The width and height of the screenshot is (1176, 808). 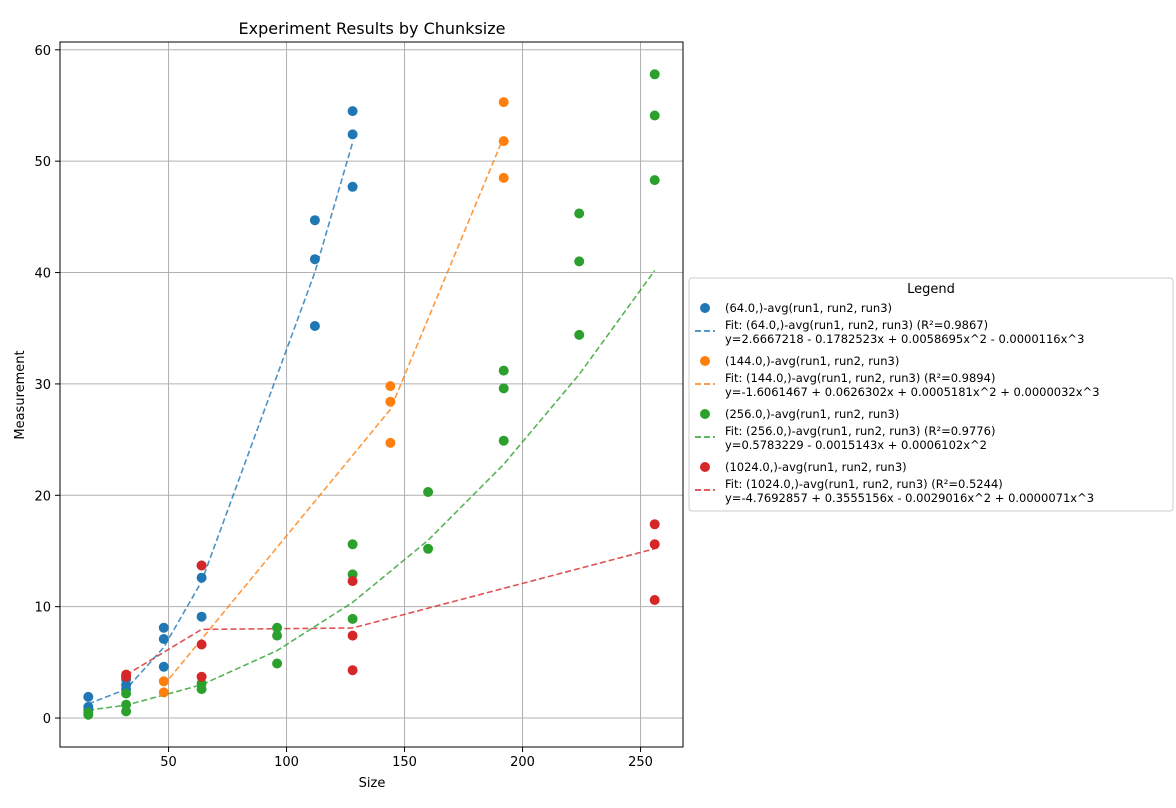 I want to click on legend-entry-1: (144.0,)-avg(run1, run2, run3), so click(x=812, y=361).